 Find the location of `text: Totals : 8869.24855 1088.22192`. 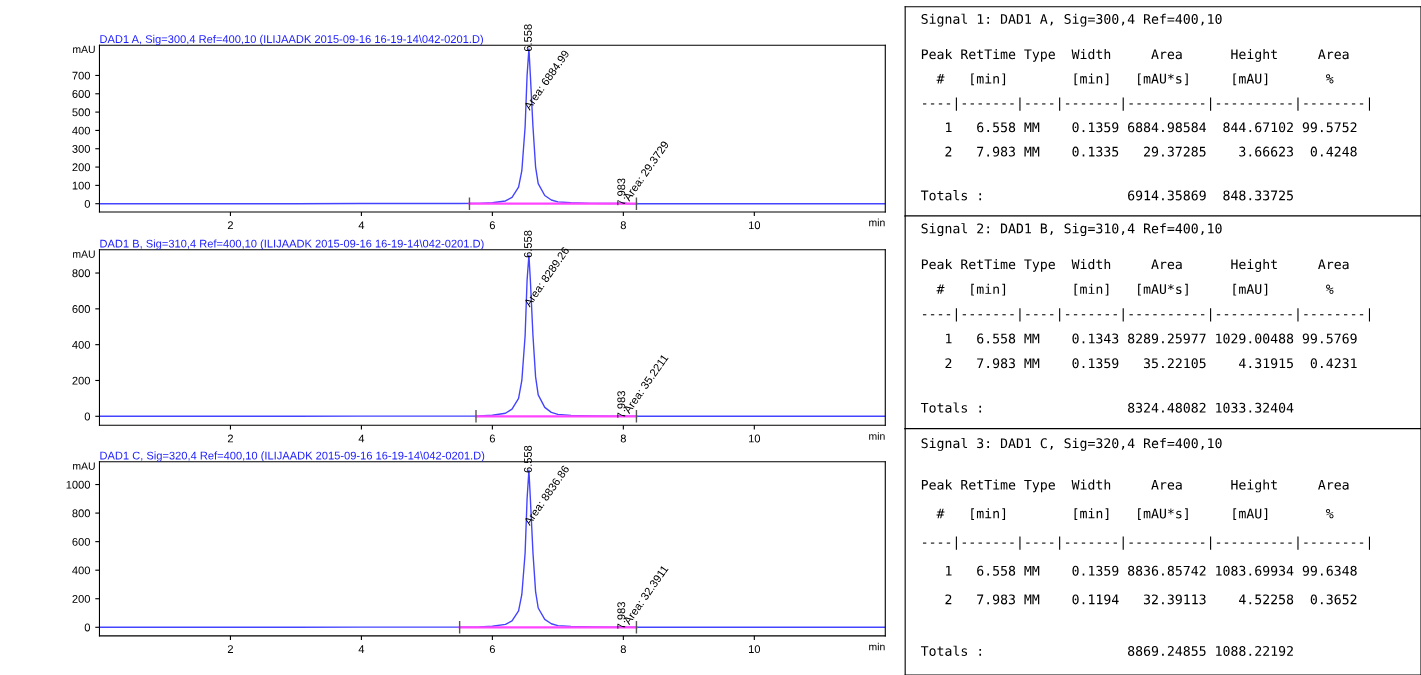

text: Totals : 8869.24855 1088.22192 is located at coordinates (1106, 650).